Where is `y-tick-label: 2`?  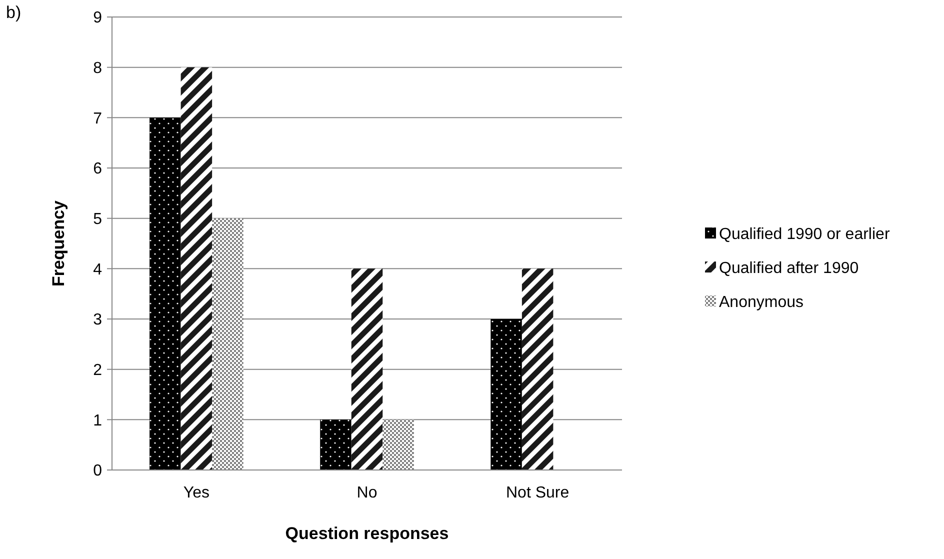
y-tick-label: 2 is located at coordinates (97, 370).